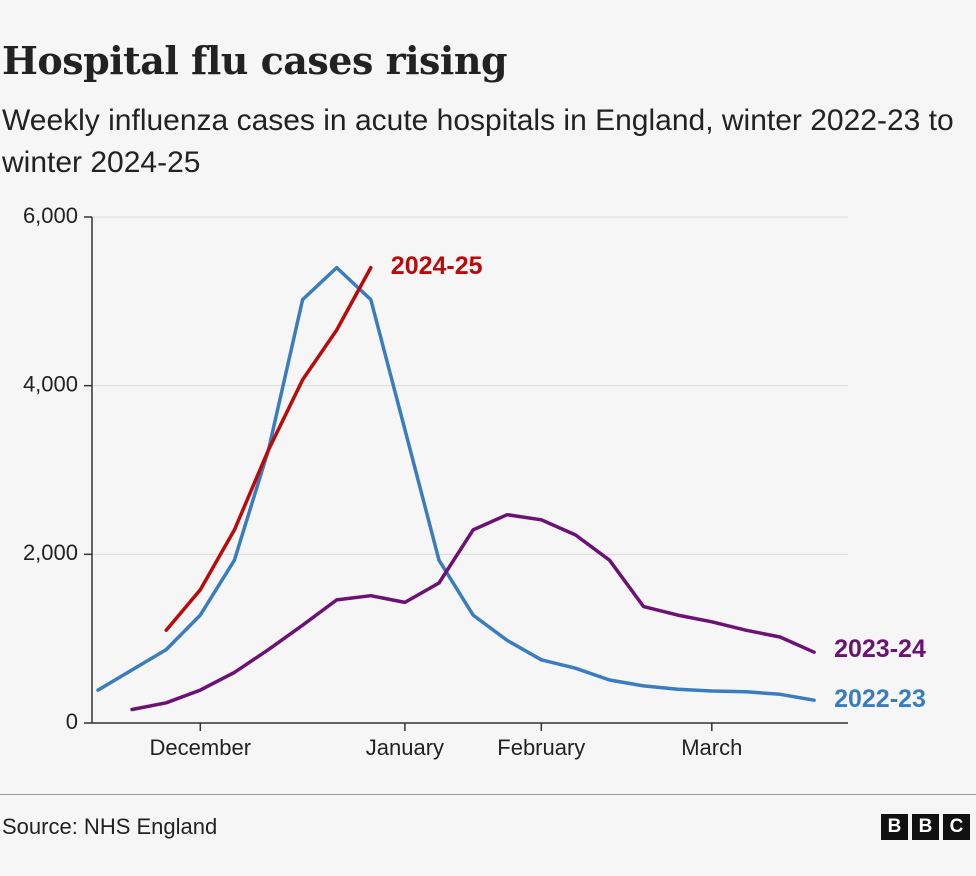 The height and width of the screenshot is (876, 976). What do you see at coordinates (255, 60) in the screenshot?
I see `chart-title: Hospital flu cases rising` at bounding box center [255, 60].